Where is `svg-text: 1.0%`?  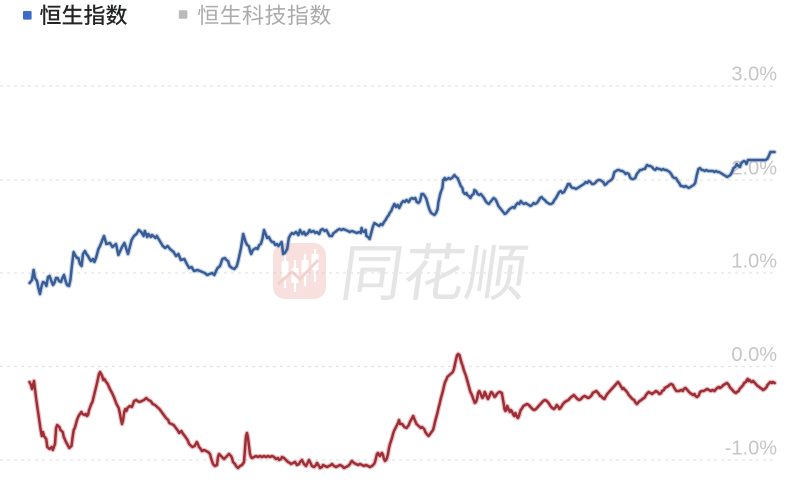
svg-text: 1.0% is located at coordinates (754, 262).